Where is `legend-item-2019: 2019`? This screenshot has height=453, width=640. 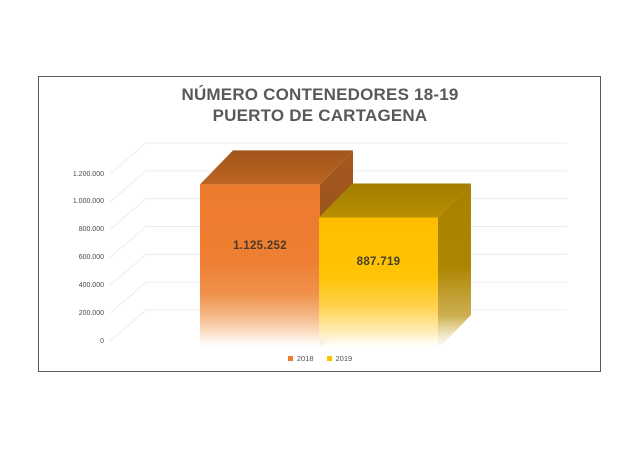 legend-item-2019: 2019 is located at coordinates (339, 358).